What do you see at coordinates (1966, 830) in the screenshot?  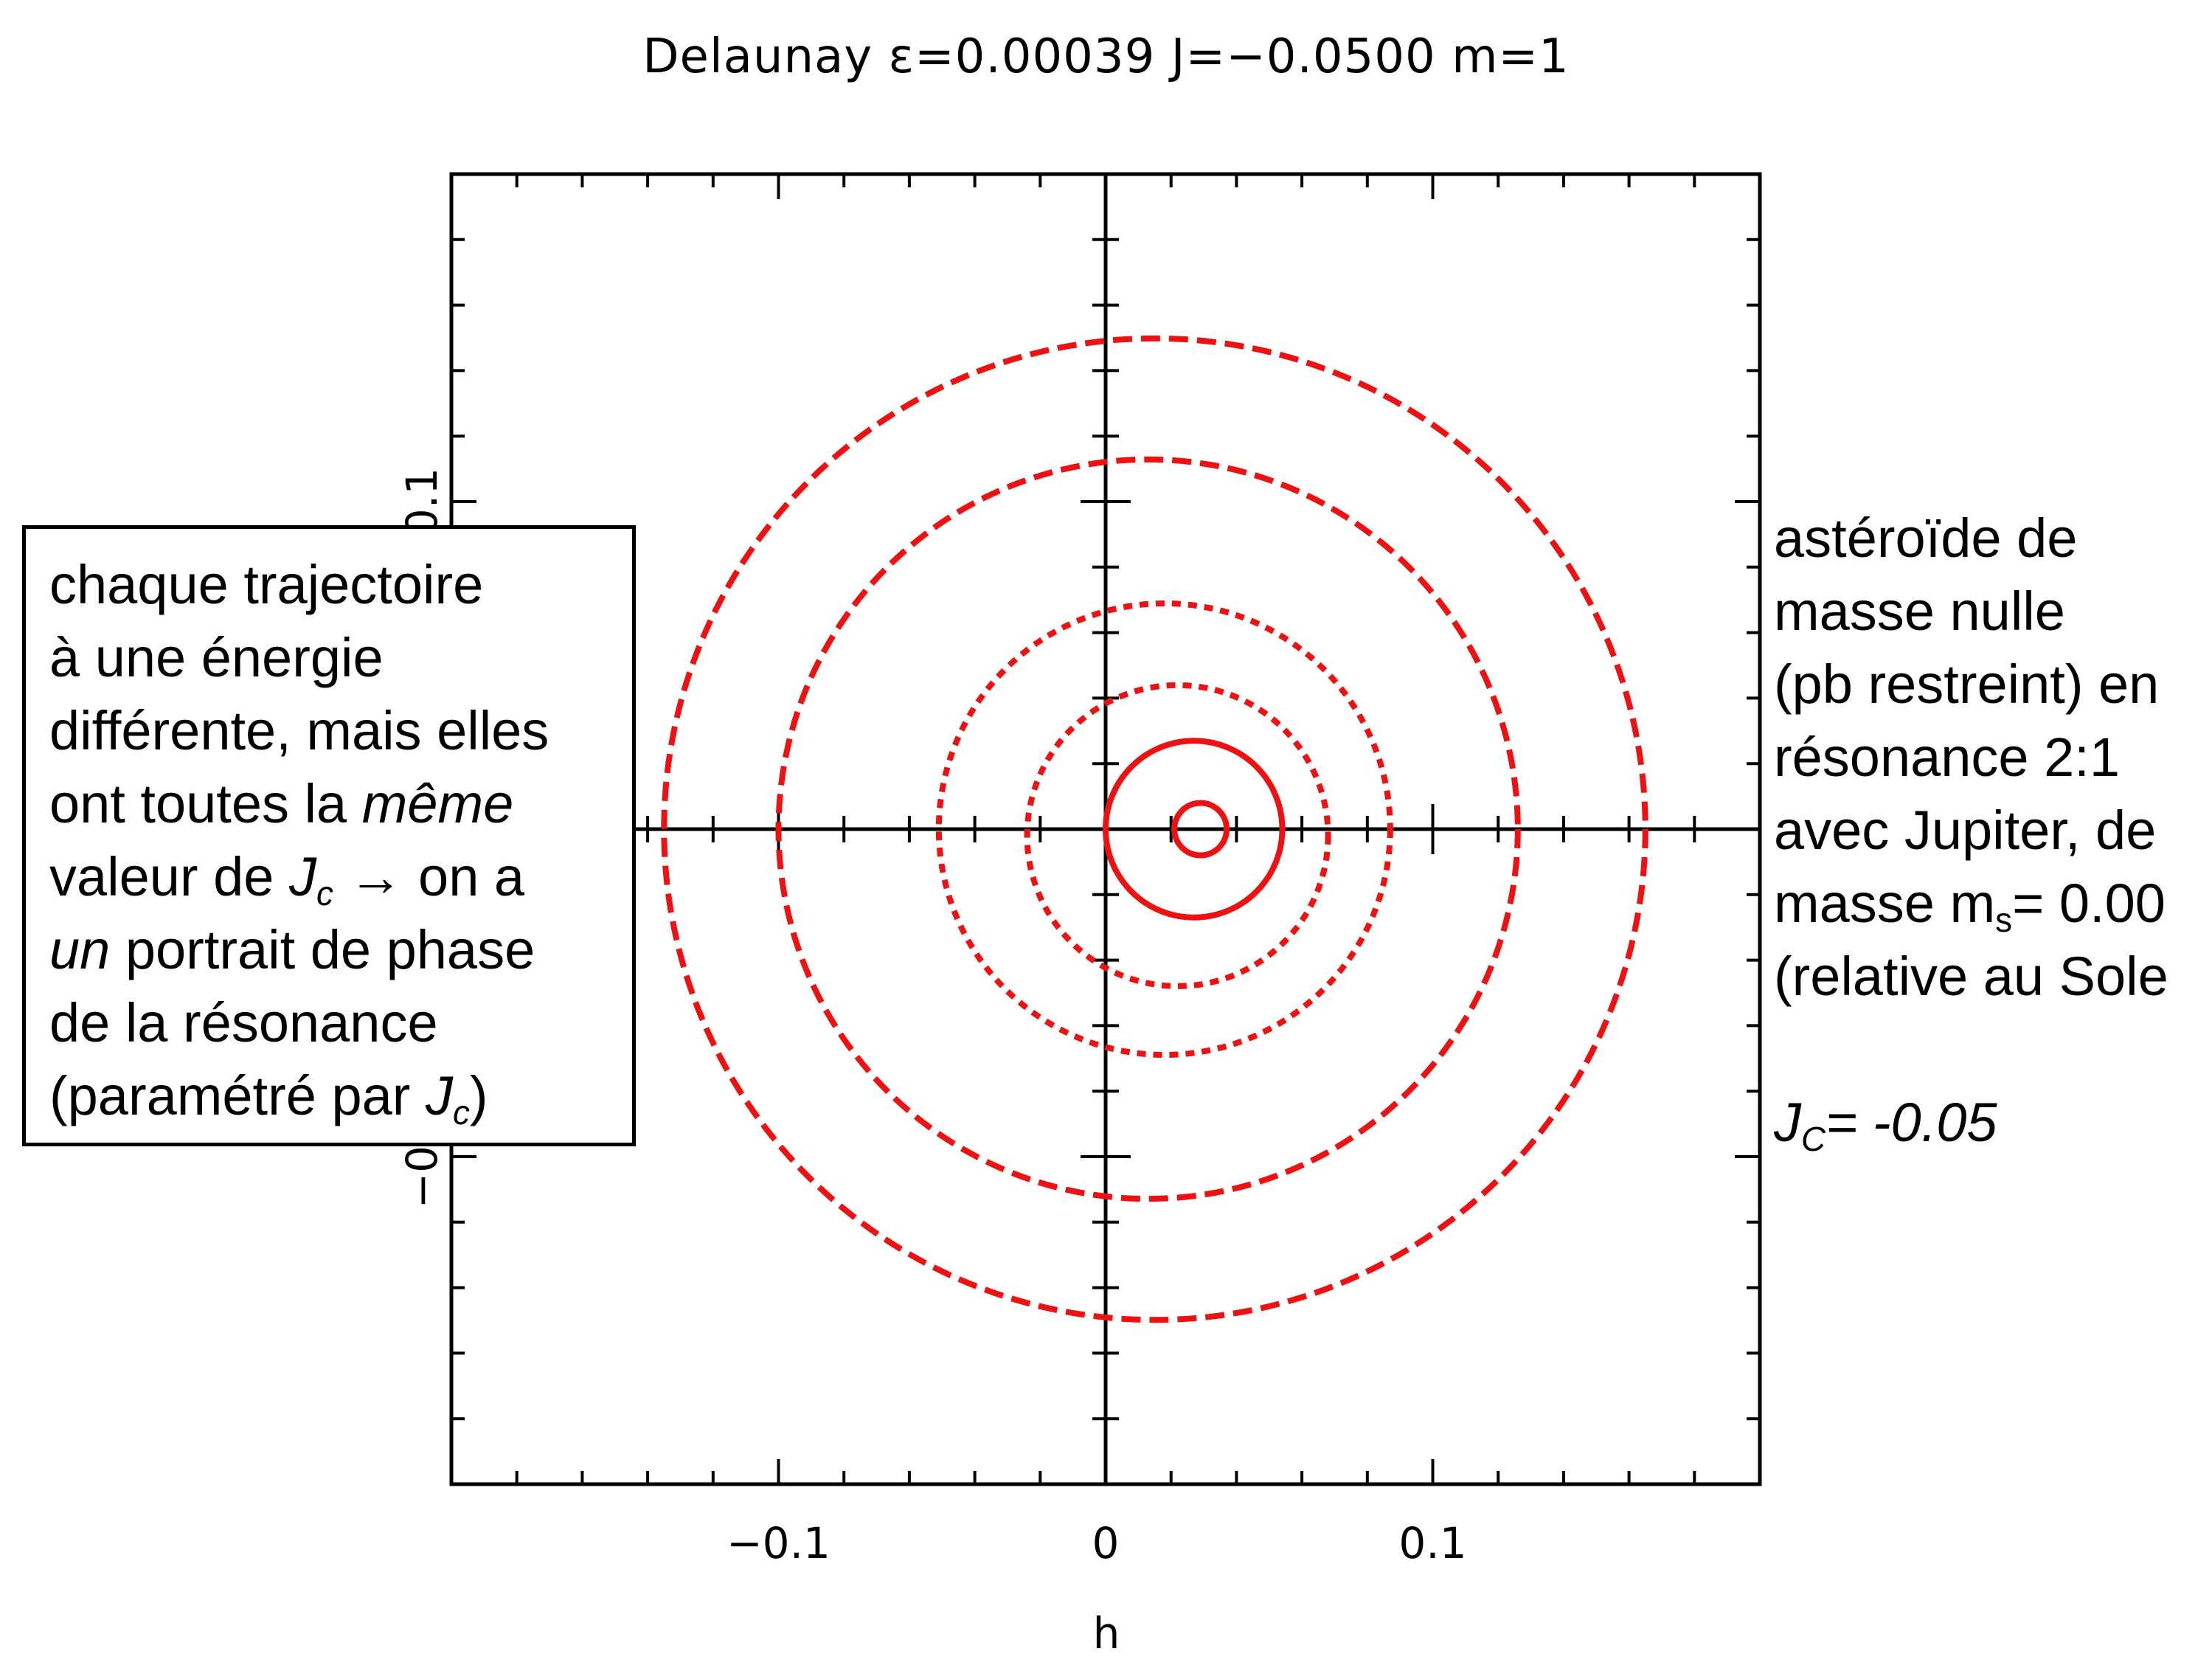 I see `side-note-line: avec Jupiter, de` at bounding box center [1966, 830].